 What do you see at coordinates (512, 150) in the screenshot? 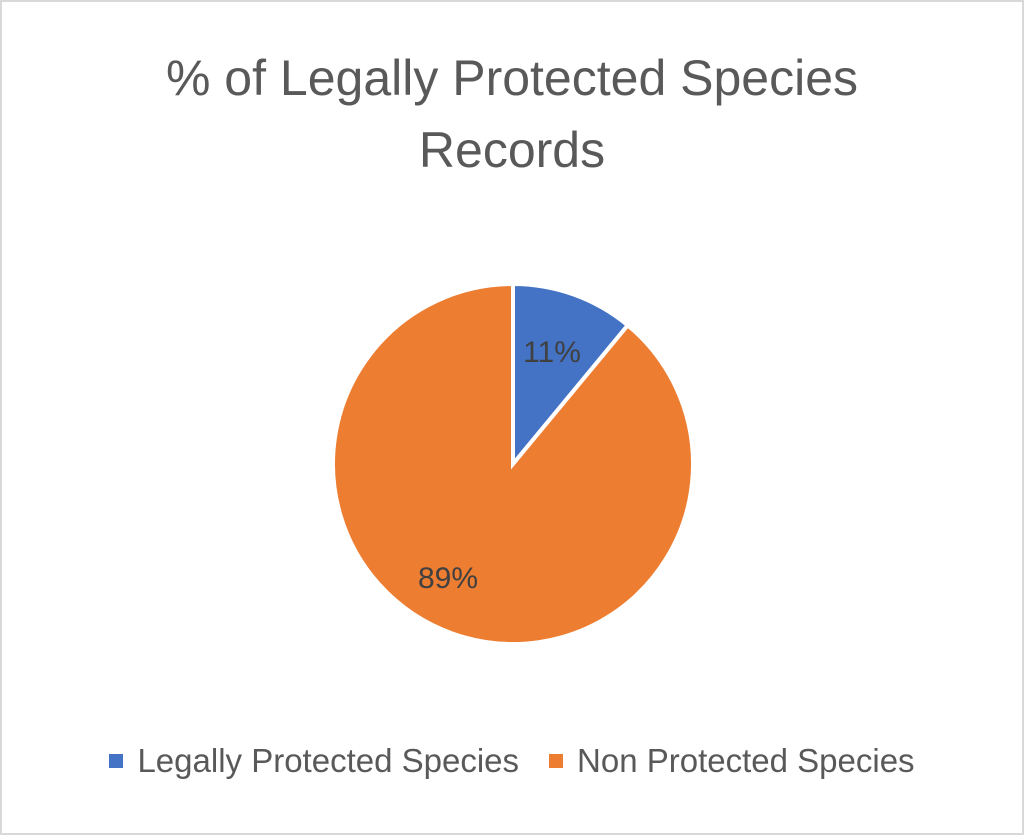
I see `chart-title-line-2: Records` at bounding box center [512, 150].